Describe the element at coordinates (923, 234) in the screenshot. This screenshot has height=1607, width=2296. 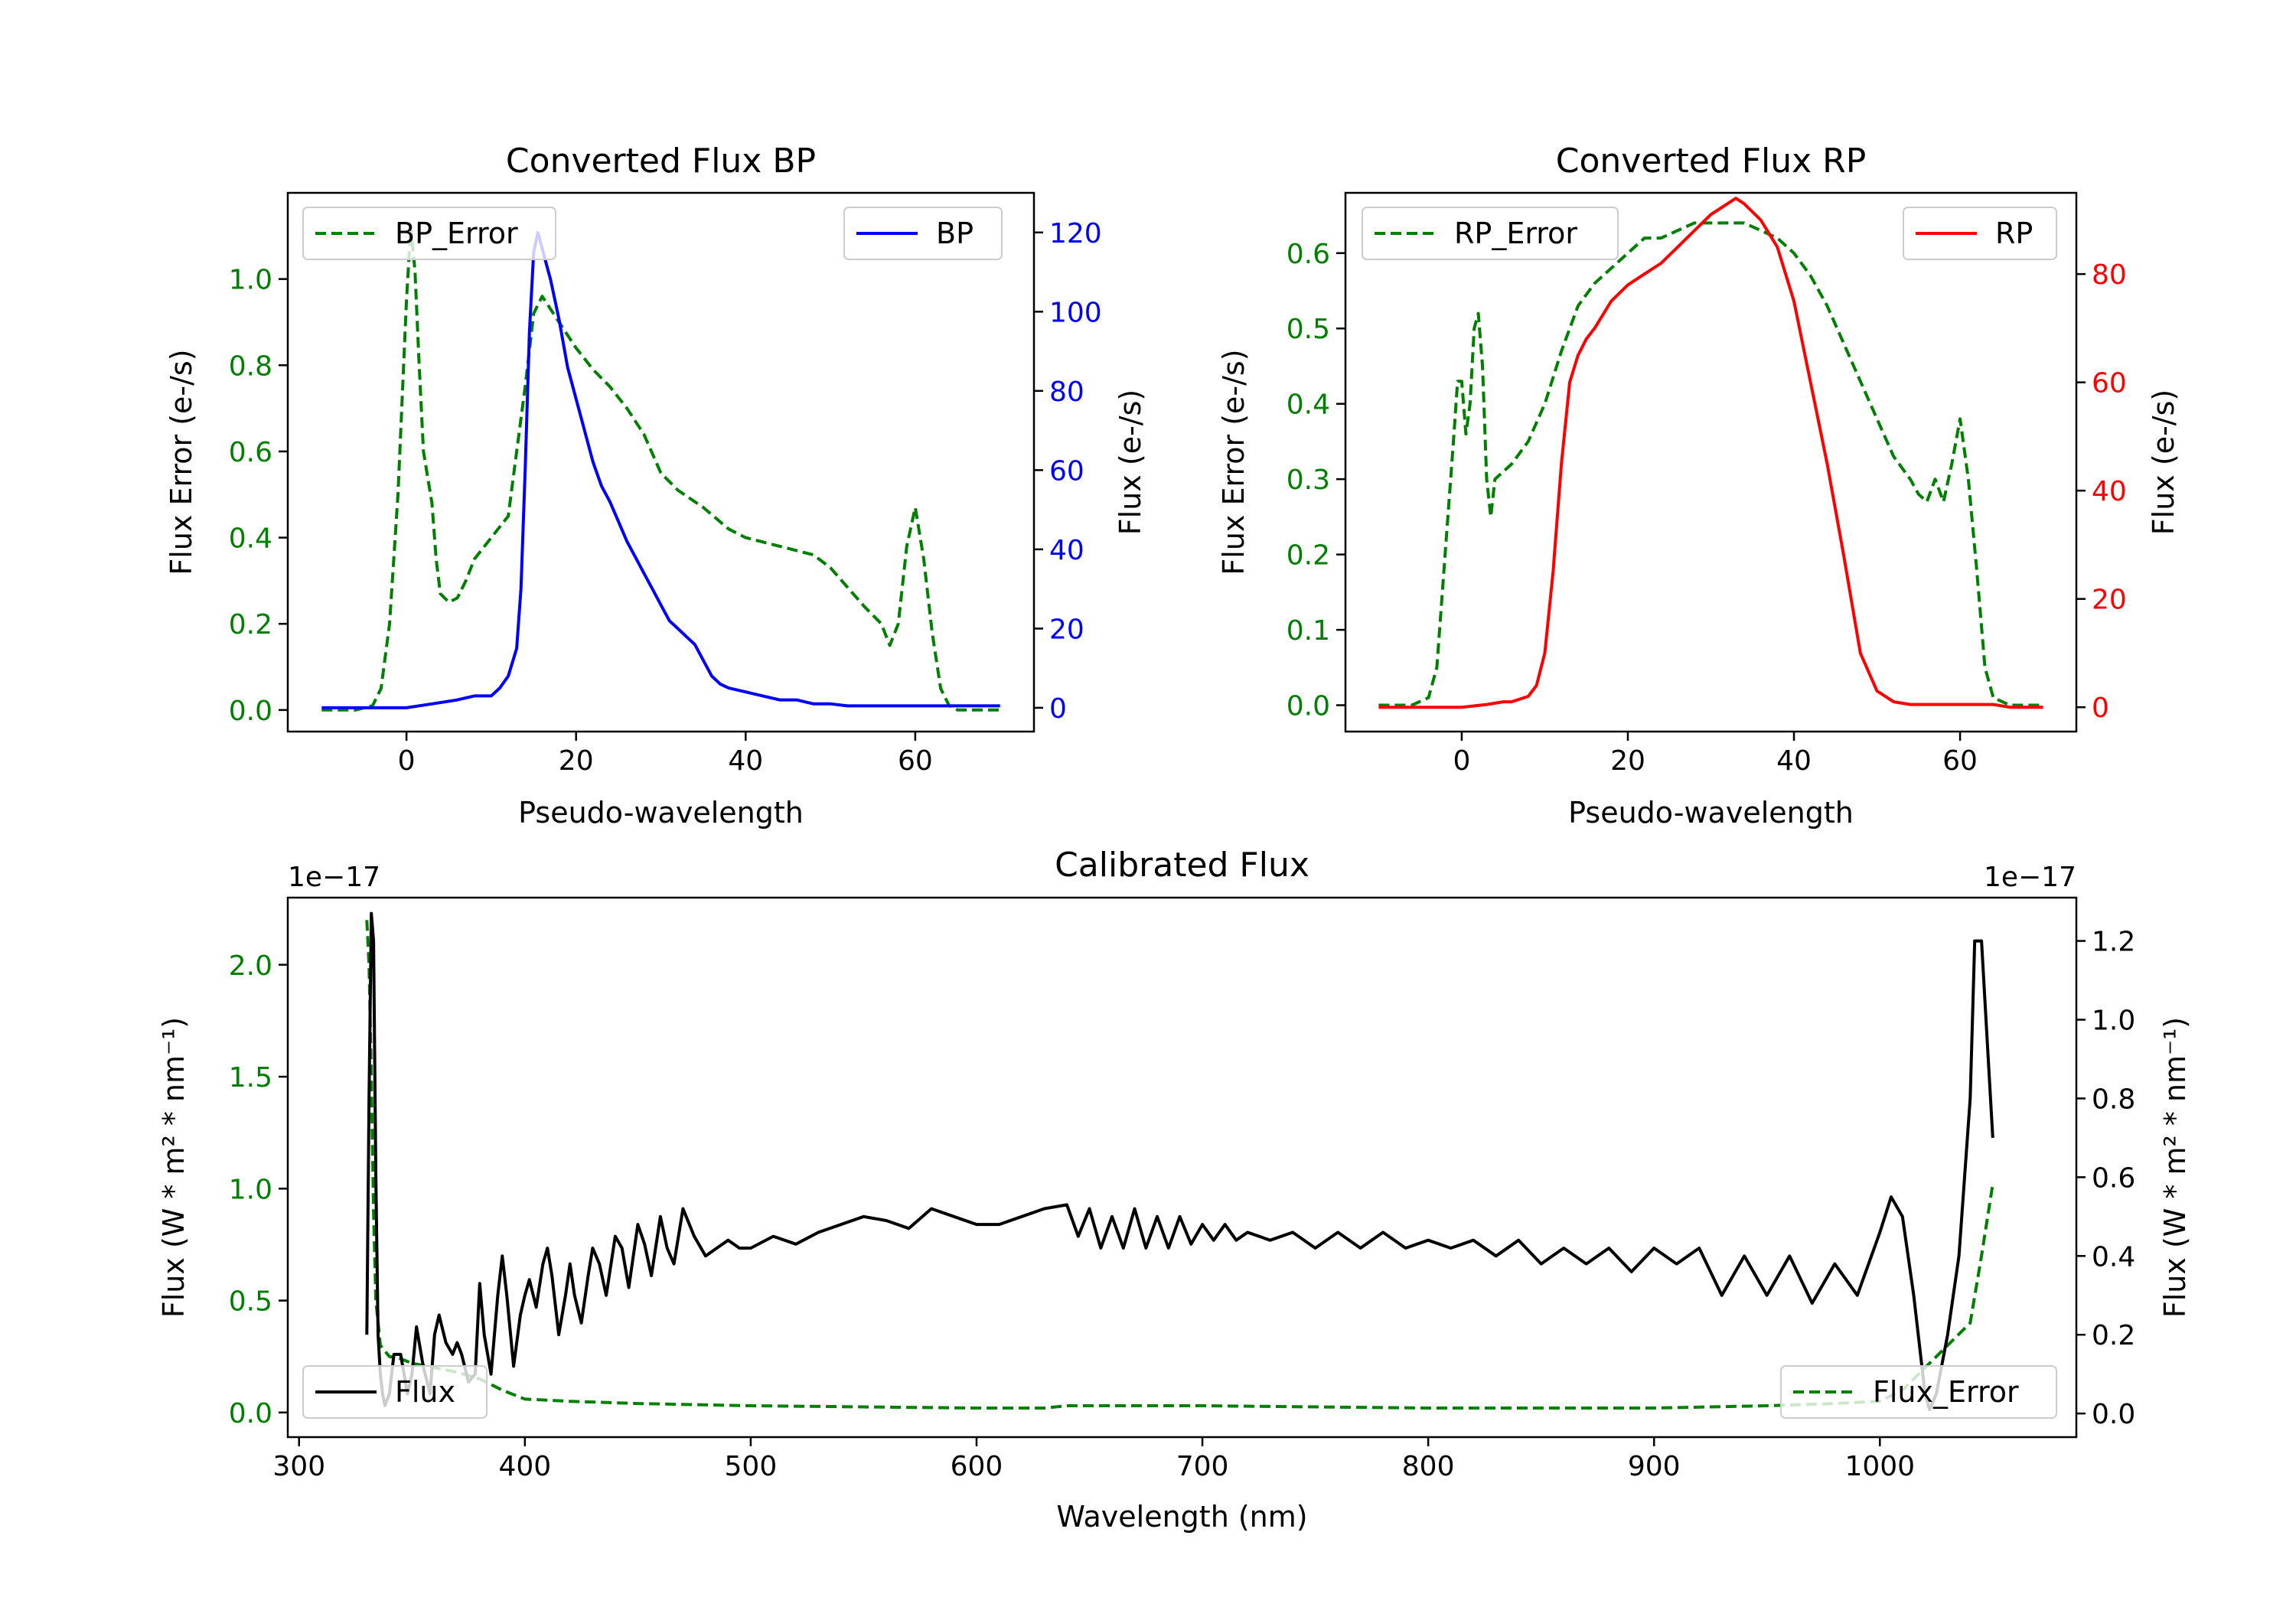
I see `bp-legend-right-box` at that location.